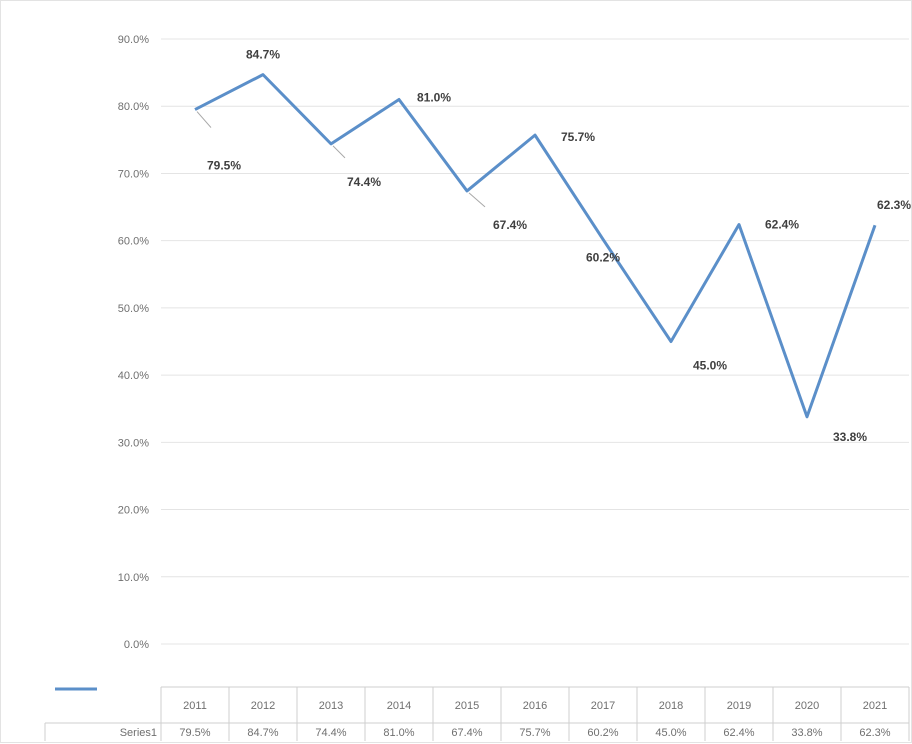 The width and height of the screenshot is (912, 744). I want to click on x-category-label: 2016, so click(535, 706).